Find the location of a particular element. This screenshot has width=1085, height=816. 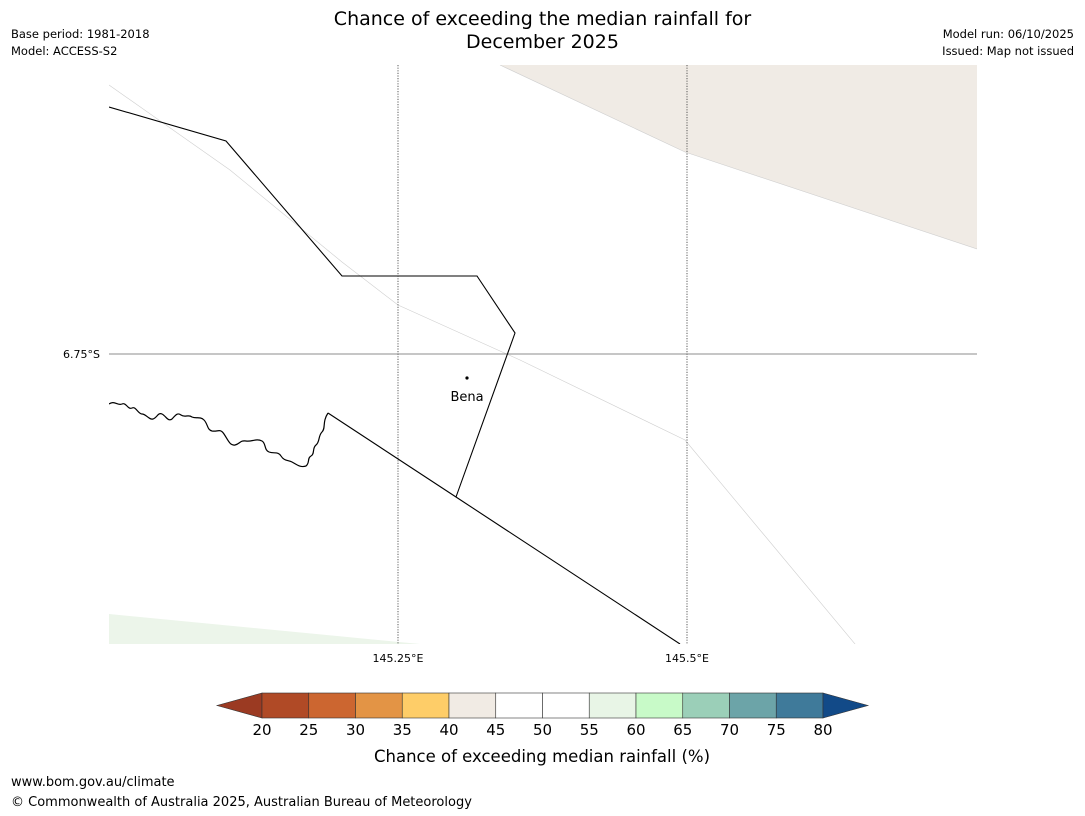

region-boundary-upper-edge is located at coordinates (738, 157).